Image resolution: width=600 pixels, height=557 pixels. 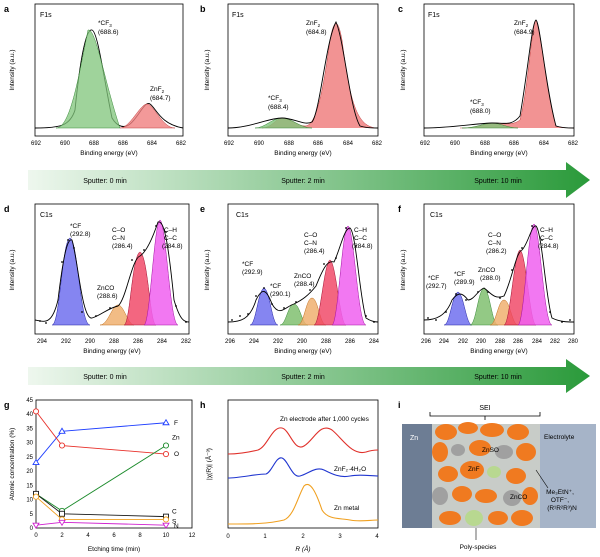 I want to click on svg-text: C–H, so click(x=170, y=230).